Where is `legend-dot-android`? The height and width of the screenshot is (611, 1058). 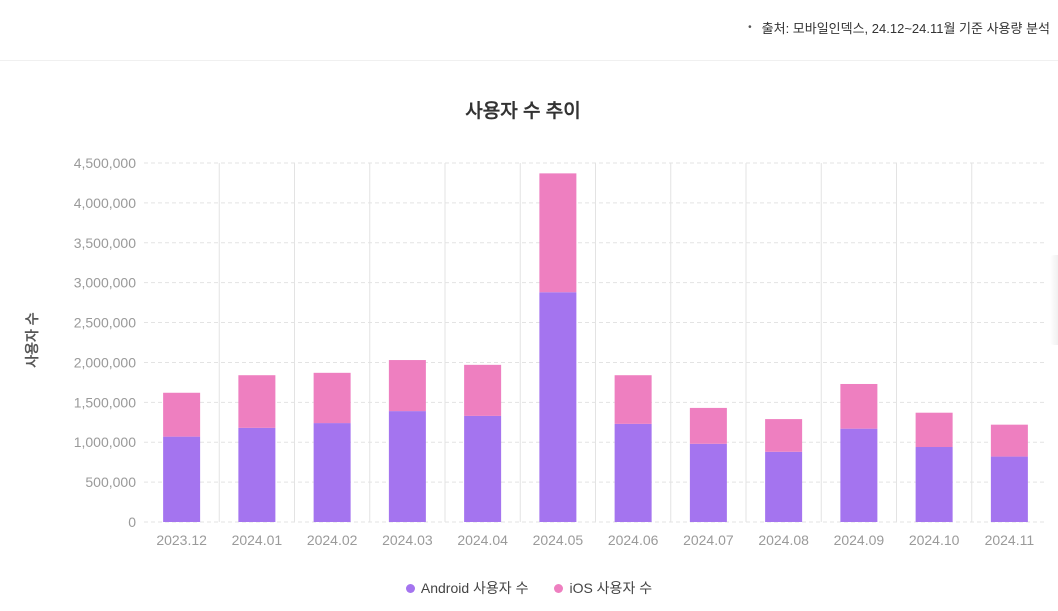
legend-dot-android is located at coordinates (410, 588).